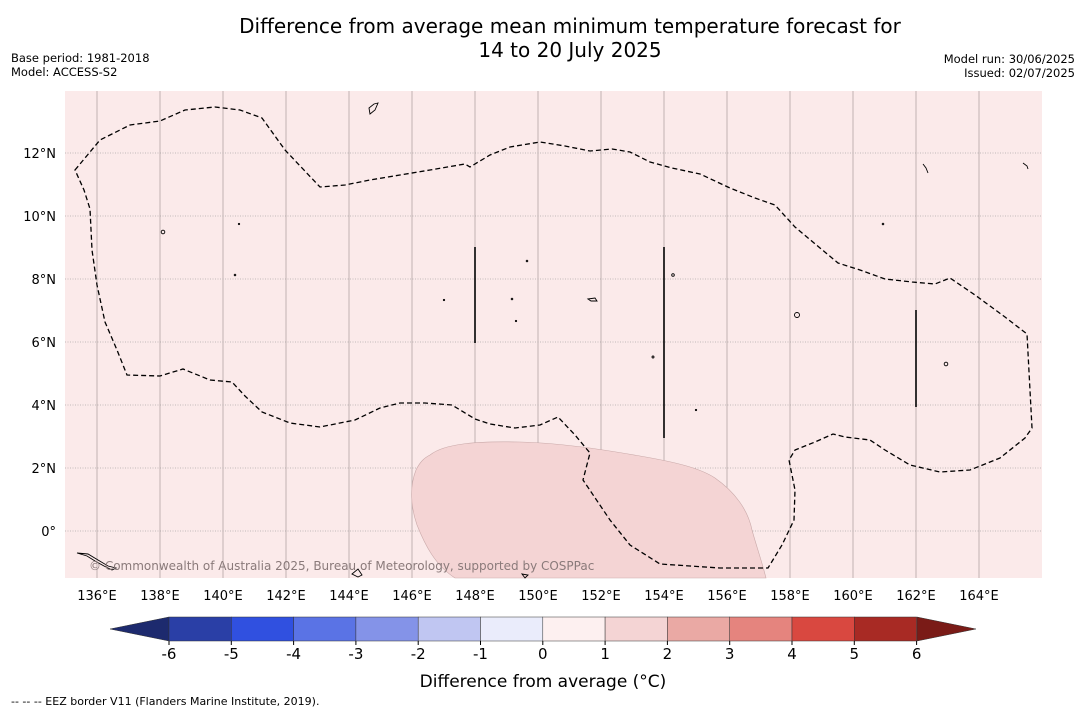 This screenshot has width=1085, height=713. I want to click on lat-tick-label: 0°, so click(48, 532).